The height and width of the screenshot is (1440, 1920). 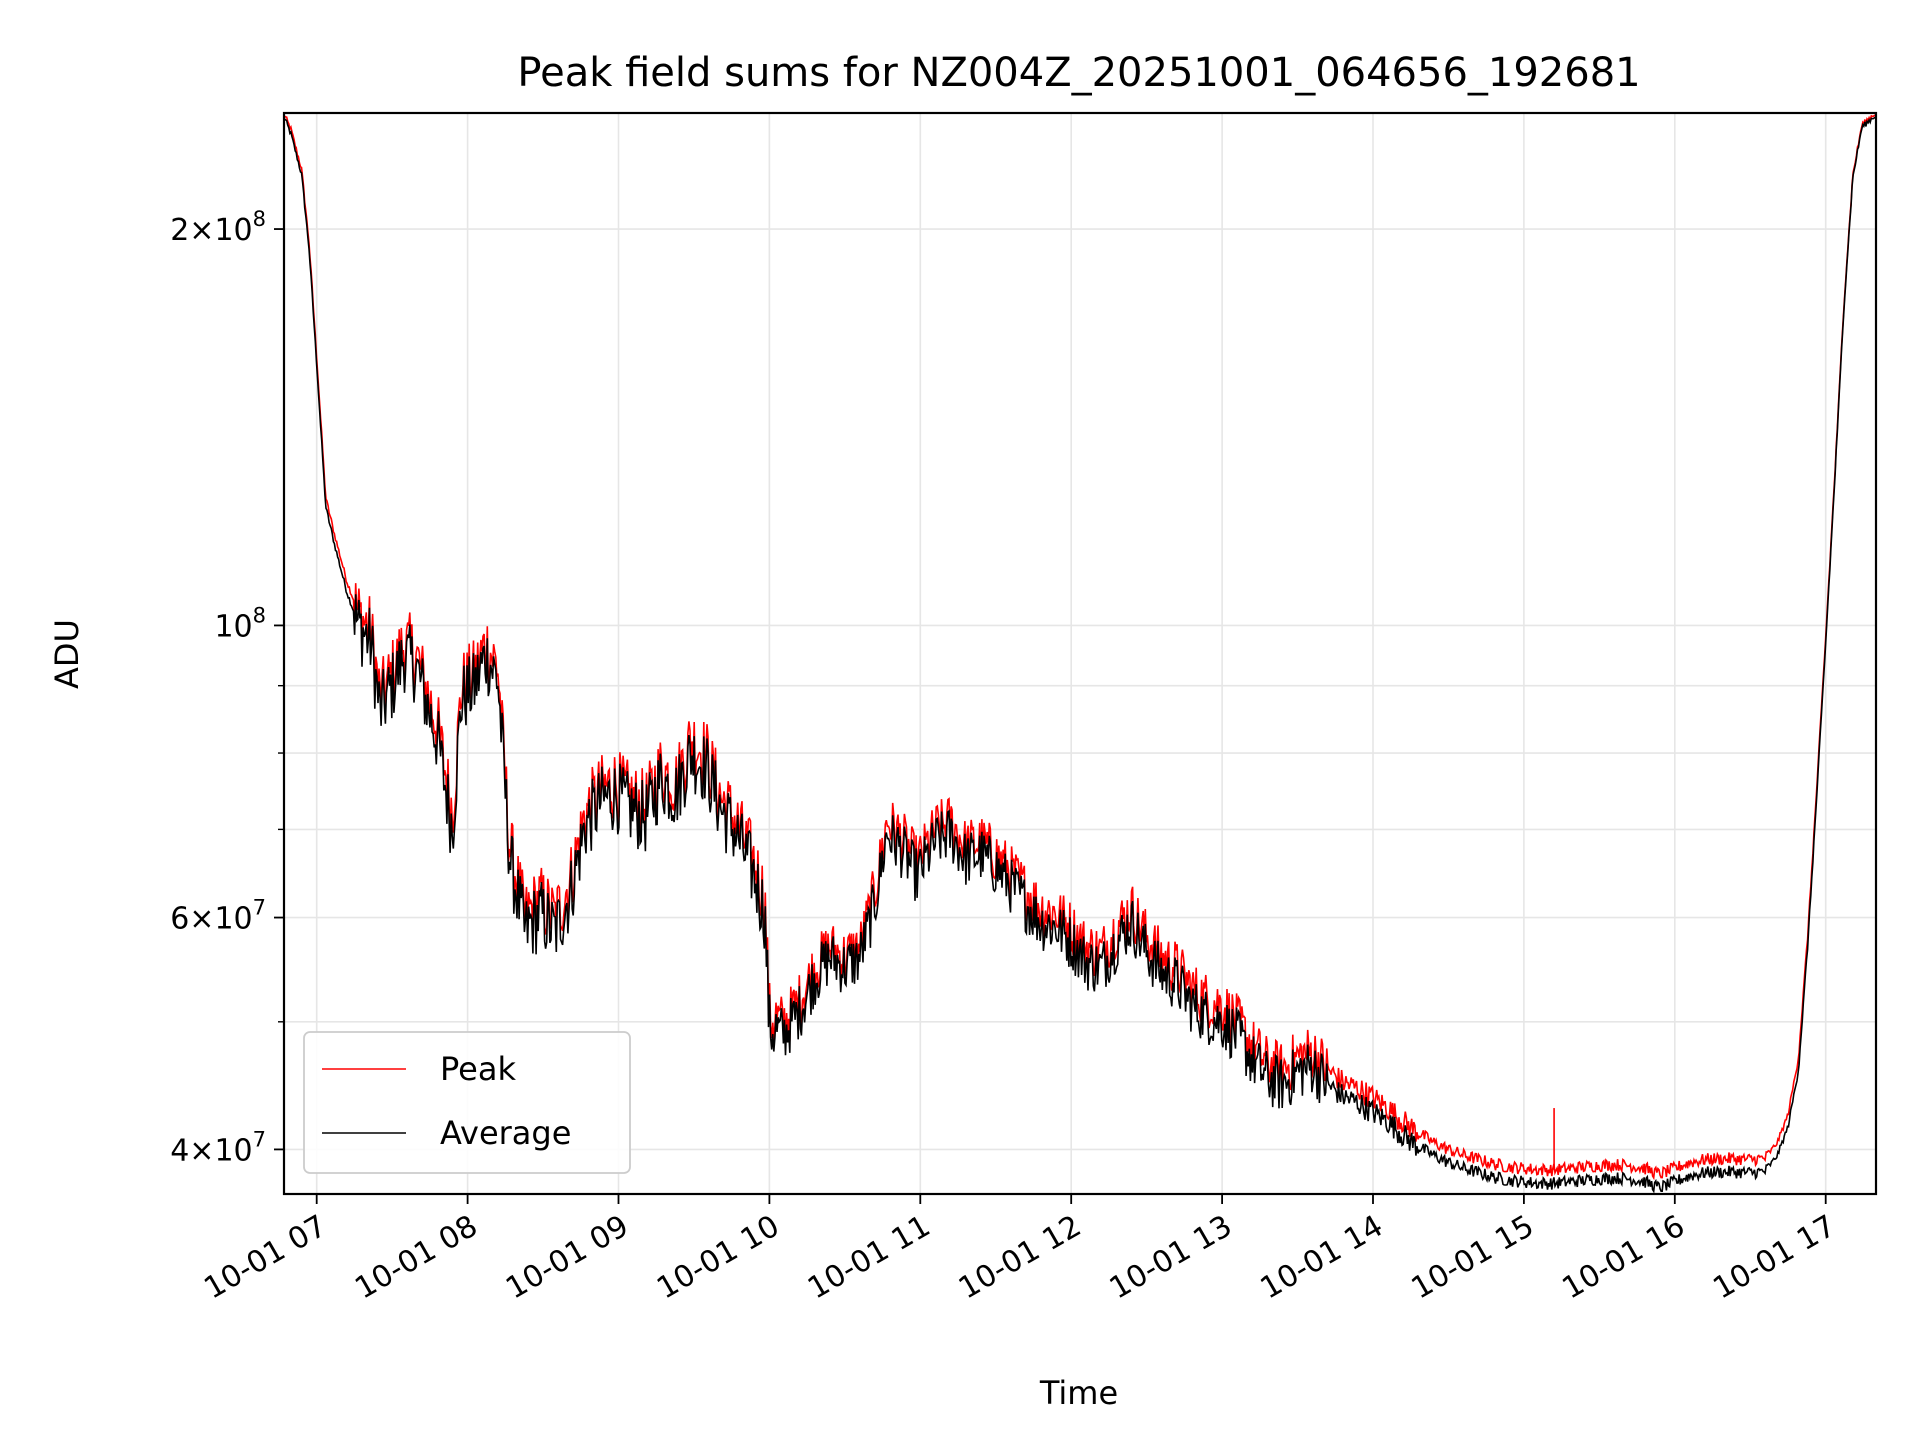 What do you see at coordinates (1473, 1258) in the screenshot?
I see `x-tick-label-8: 10-01 15` at bounding box center [1473, 1258].